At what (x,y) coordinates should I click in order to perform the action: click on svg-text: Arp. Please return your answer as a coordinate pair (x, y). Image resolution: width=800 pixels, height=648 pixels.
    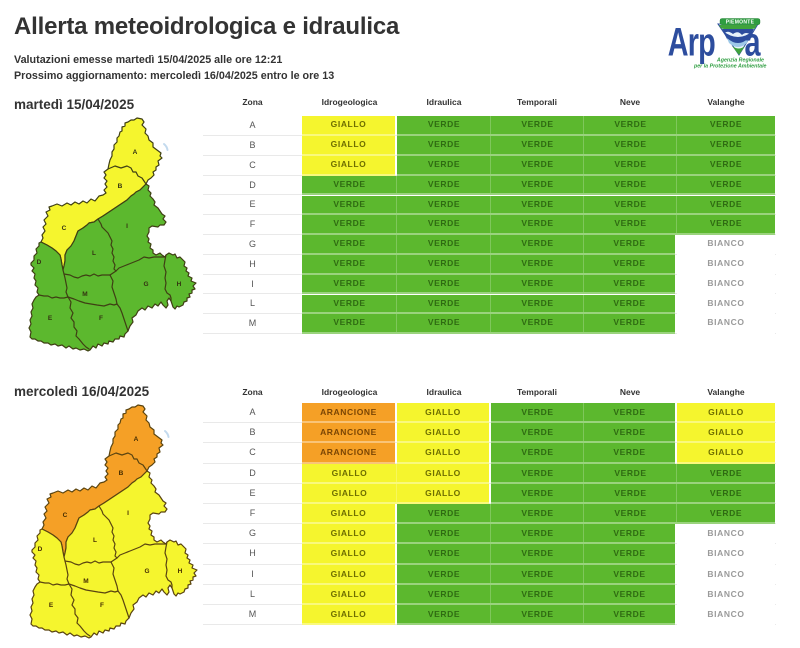
    Looking at the image, I should click on (691, 42).